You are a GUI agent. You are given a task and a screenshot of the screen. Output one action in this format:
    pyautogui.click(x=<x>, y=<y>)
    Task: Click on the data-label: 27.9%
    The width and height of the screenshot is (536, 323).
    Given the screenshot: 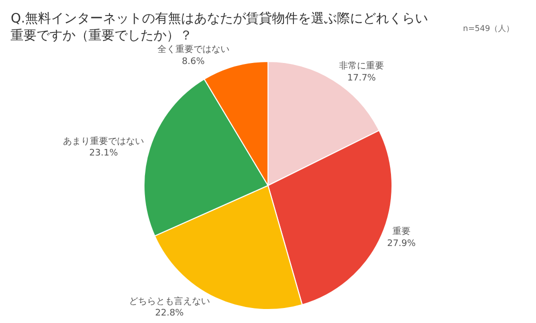 What is the action you would take?
    pyautogui.click(x=401, y=243)
    